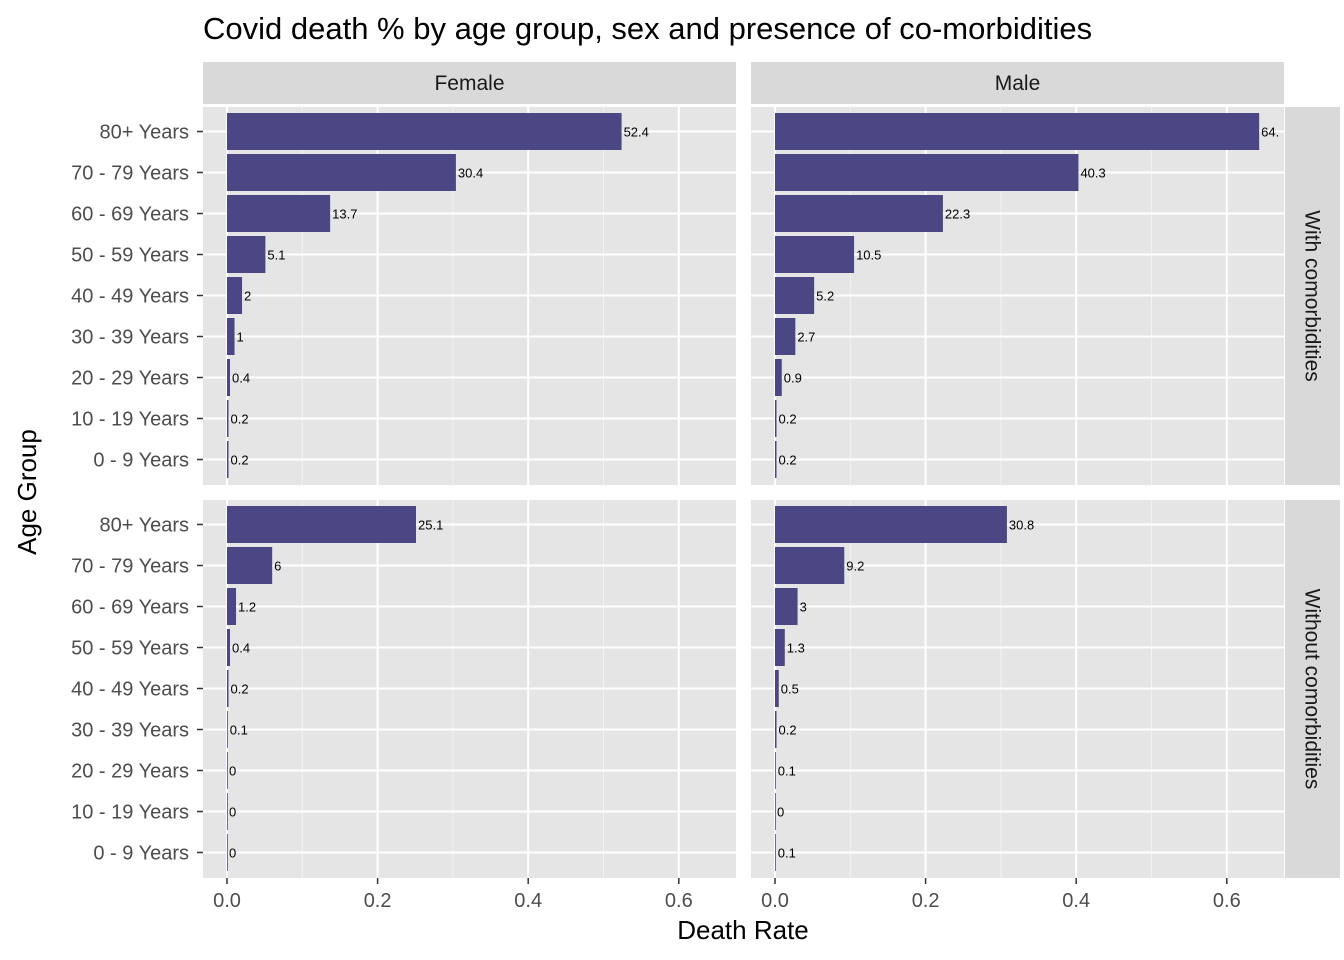 Image resolution: width=1344 pixels, height=960 pixels. Describe the element at coordinates (787, 853) in the screenshot. I see `data-label-0-9-years: 0.1` at that location.